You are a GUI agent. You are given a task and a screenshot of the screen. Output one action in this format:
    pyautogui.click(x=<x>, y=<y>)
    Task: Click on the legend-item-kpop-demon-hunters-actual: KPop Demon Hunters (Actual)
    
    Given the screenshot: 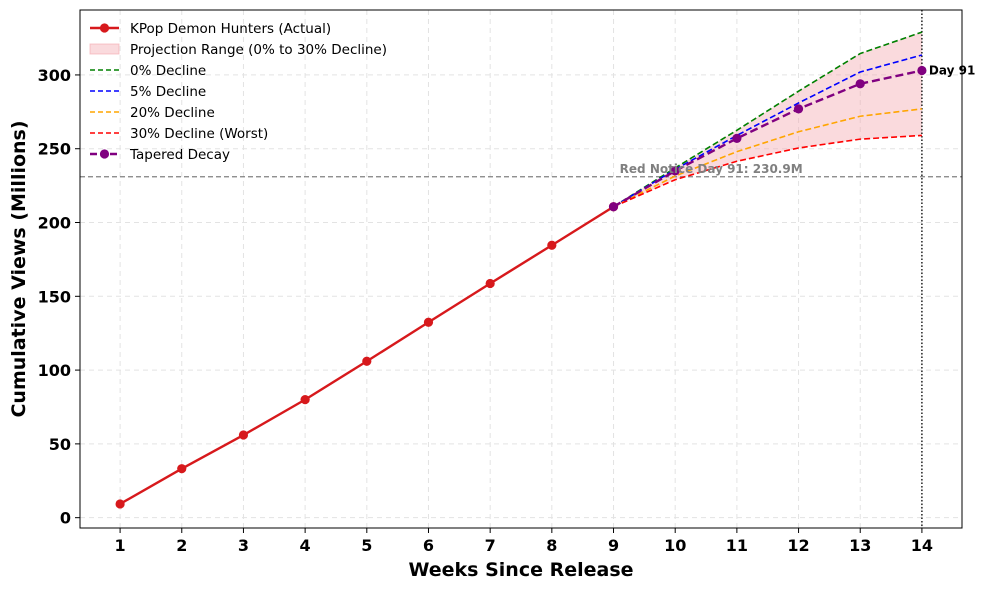 What is the action you would take?
    pyautogui.click(x=210, y=29)
    